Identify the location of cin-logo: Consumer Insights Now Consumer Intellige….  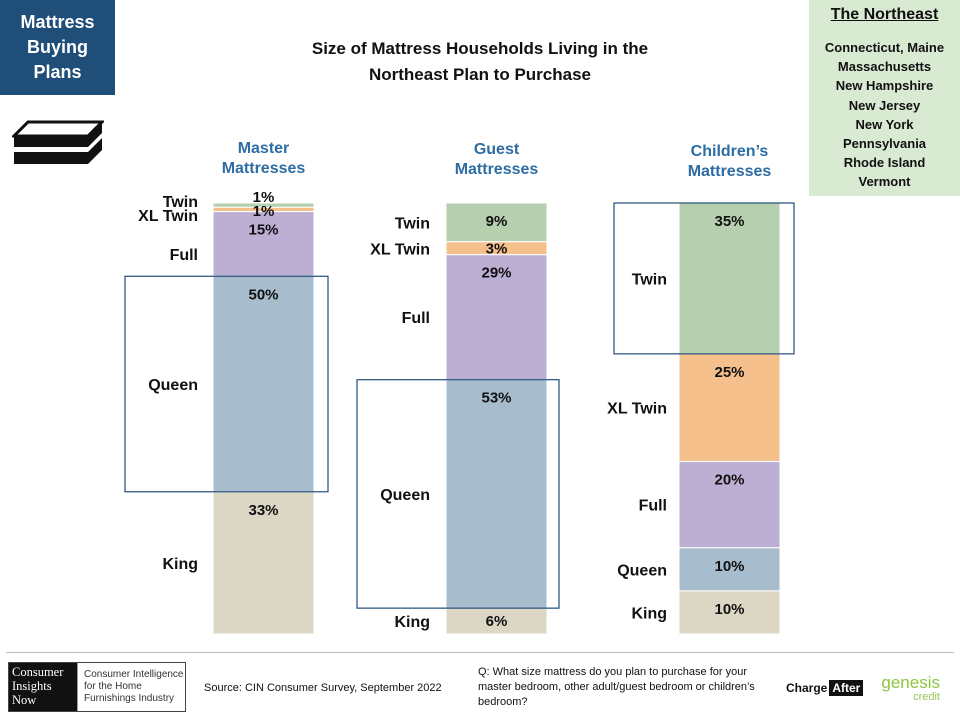
(97, 687).